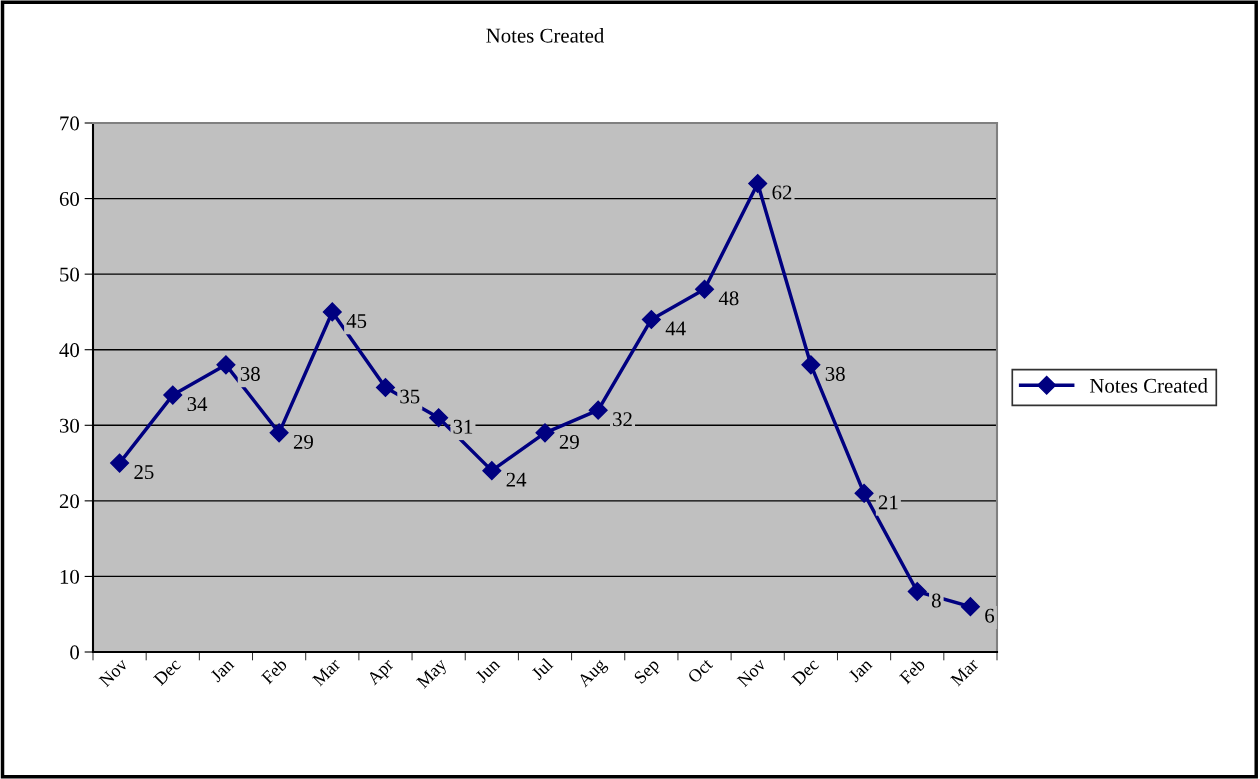  What do you see at coordinates (648, 672) in the screenshot?
I see `x-tick-label: Sep` at bounding box center [648, 672].